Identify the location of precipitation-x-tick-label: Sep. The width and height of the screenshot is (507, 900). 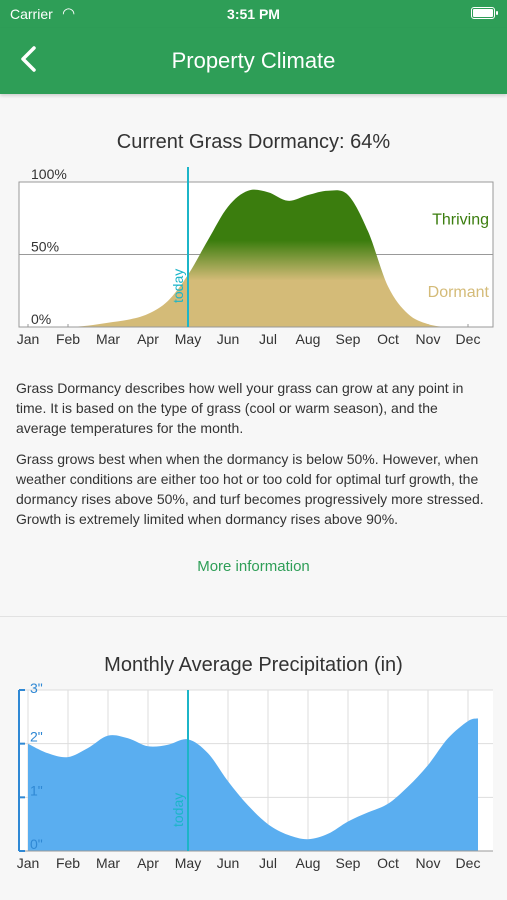
(348, 863).